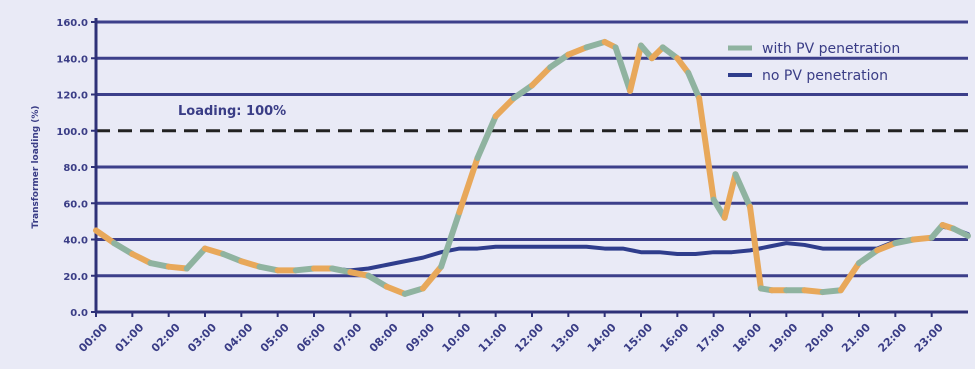 The width and height of the screenshot is (975, 369). What do you see at coordinates (75, 277) in the screenshot?
I see `y-tick-label: 20.0` at bounding box center [75, 277].